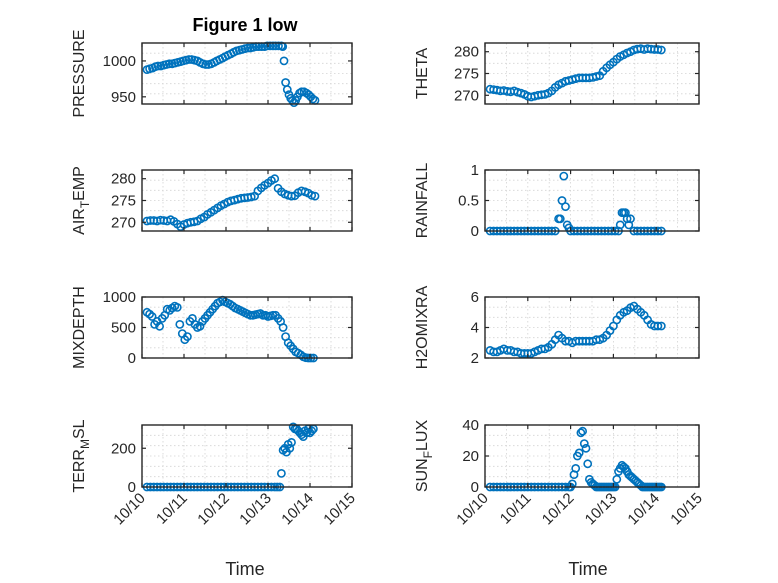  I want to click on y-axis-label: MIXDEPTH, so click(79, 327).